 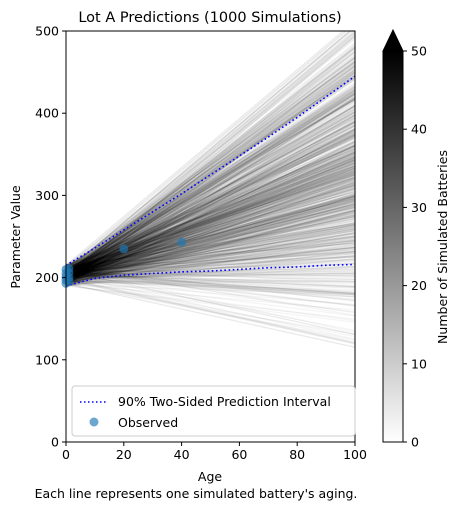 I want to click on colorbar-tick-label: 20, so click(x=419, y=285).